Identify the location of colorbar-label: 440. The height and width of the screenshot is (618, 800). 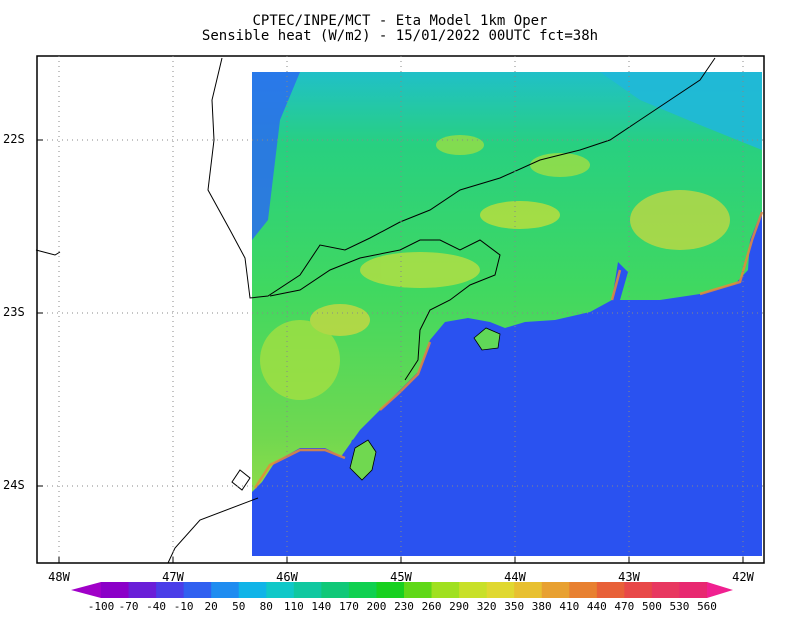
(596, 606).